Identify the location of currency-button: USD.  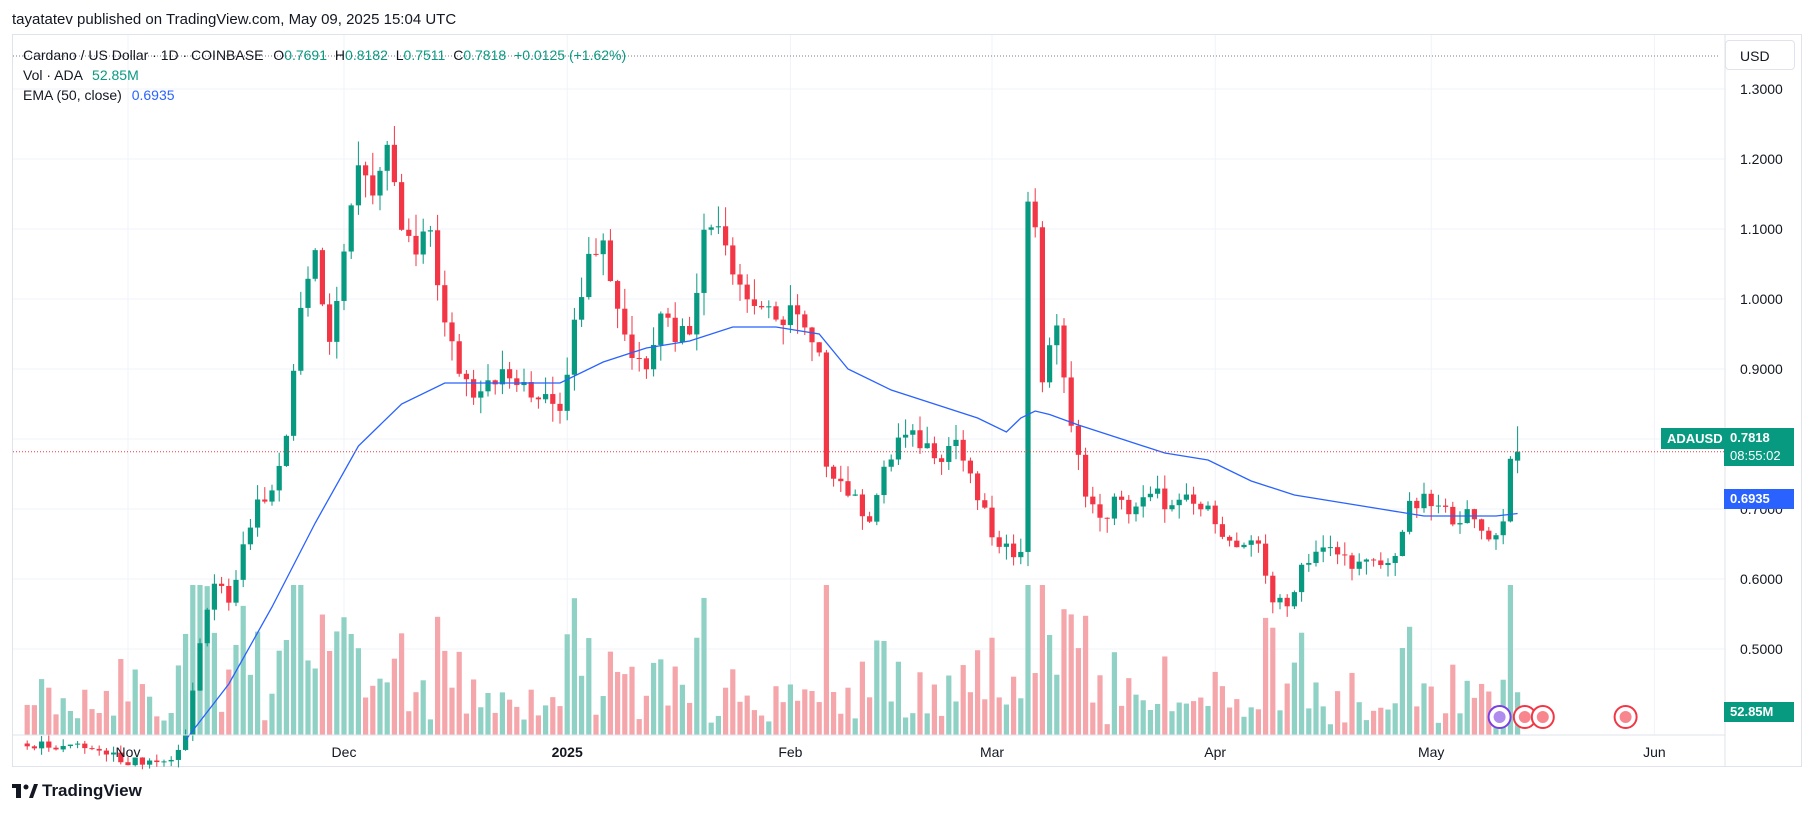
(1760, 55).